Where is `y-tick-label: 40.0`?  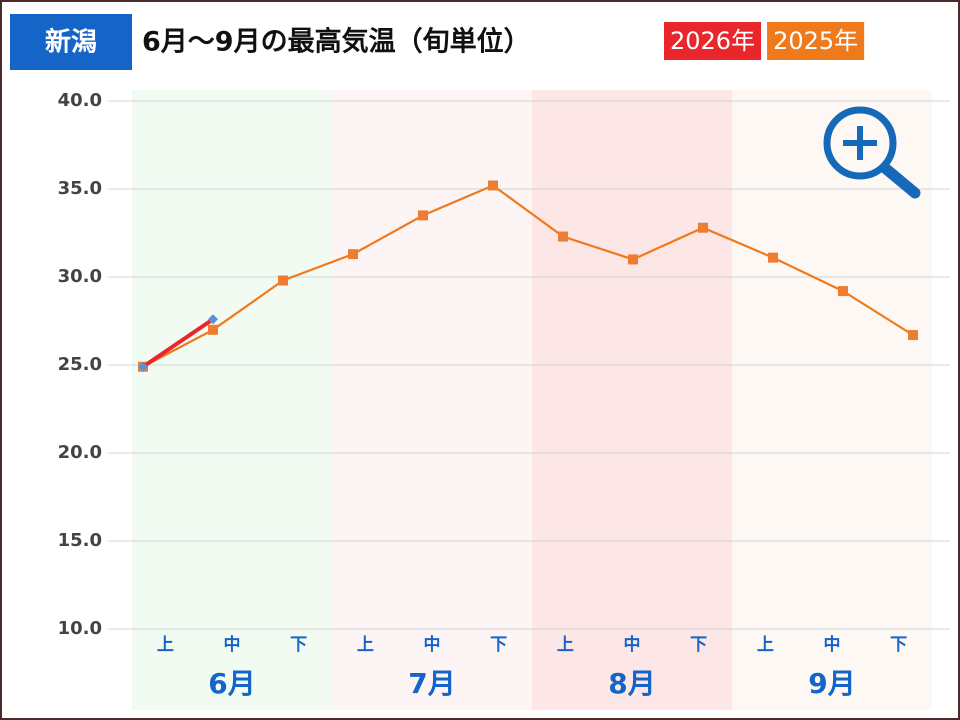 y-tick-label: 40.0 is located at coordinates (80, 100).